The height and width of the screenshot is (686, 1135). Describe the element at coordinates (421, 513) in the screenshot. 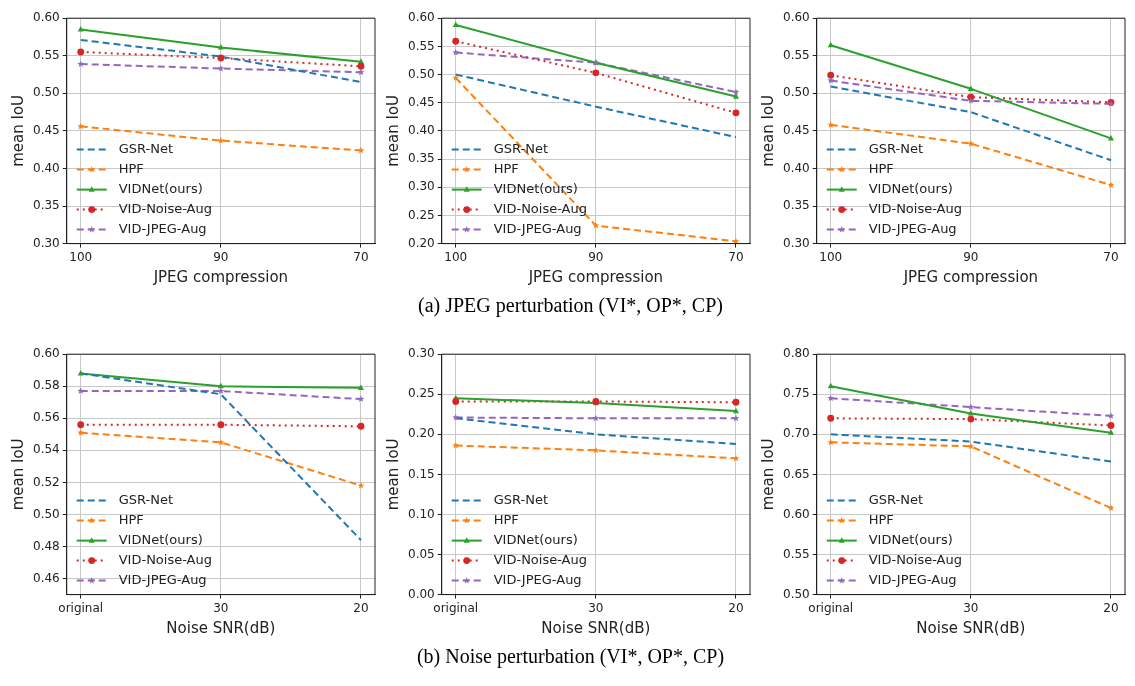

I see `y-tick-label: 0.10` at that location.